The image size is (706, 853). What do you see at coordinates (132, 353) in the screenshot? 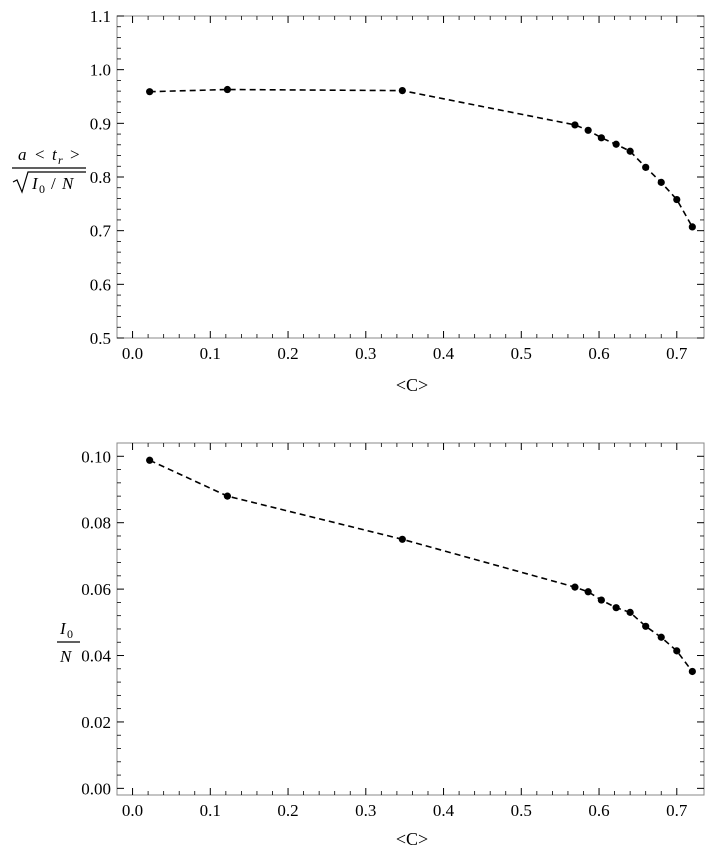
I see `x-tick-label-1-0: 0.0` at bounding box center [132, 353].